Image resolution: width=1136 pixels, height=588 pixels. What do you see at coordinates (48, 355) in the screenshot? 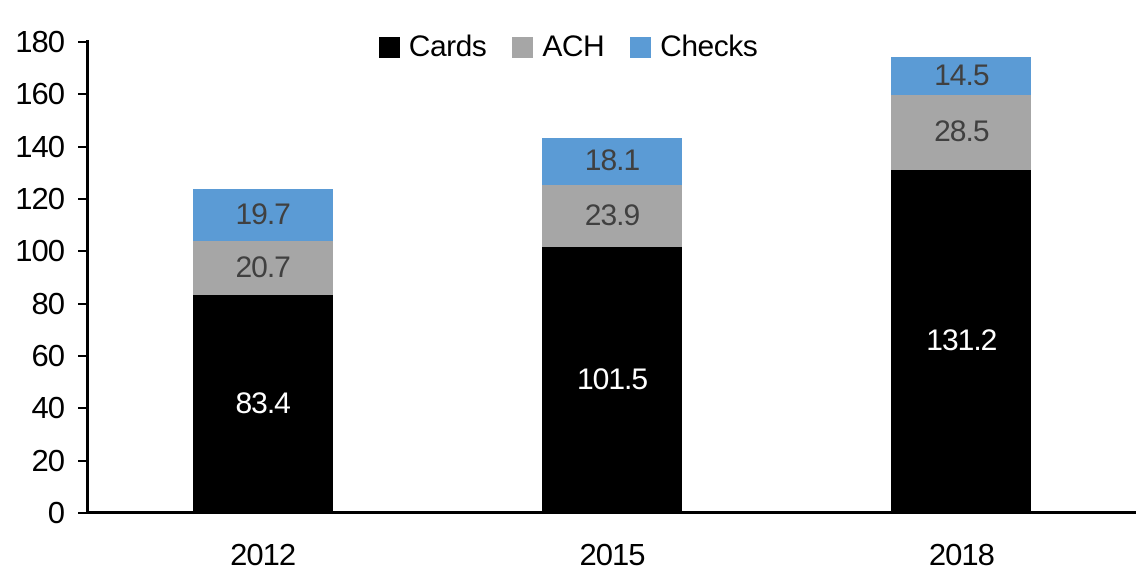
I see `y-tick-label-60: 60` at bounding box center [48, 355].